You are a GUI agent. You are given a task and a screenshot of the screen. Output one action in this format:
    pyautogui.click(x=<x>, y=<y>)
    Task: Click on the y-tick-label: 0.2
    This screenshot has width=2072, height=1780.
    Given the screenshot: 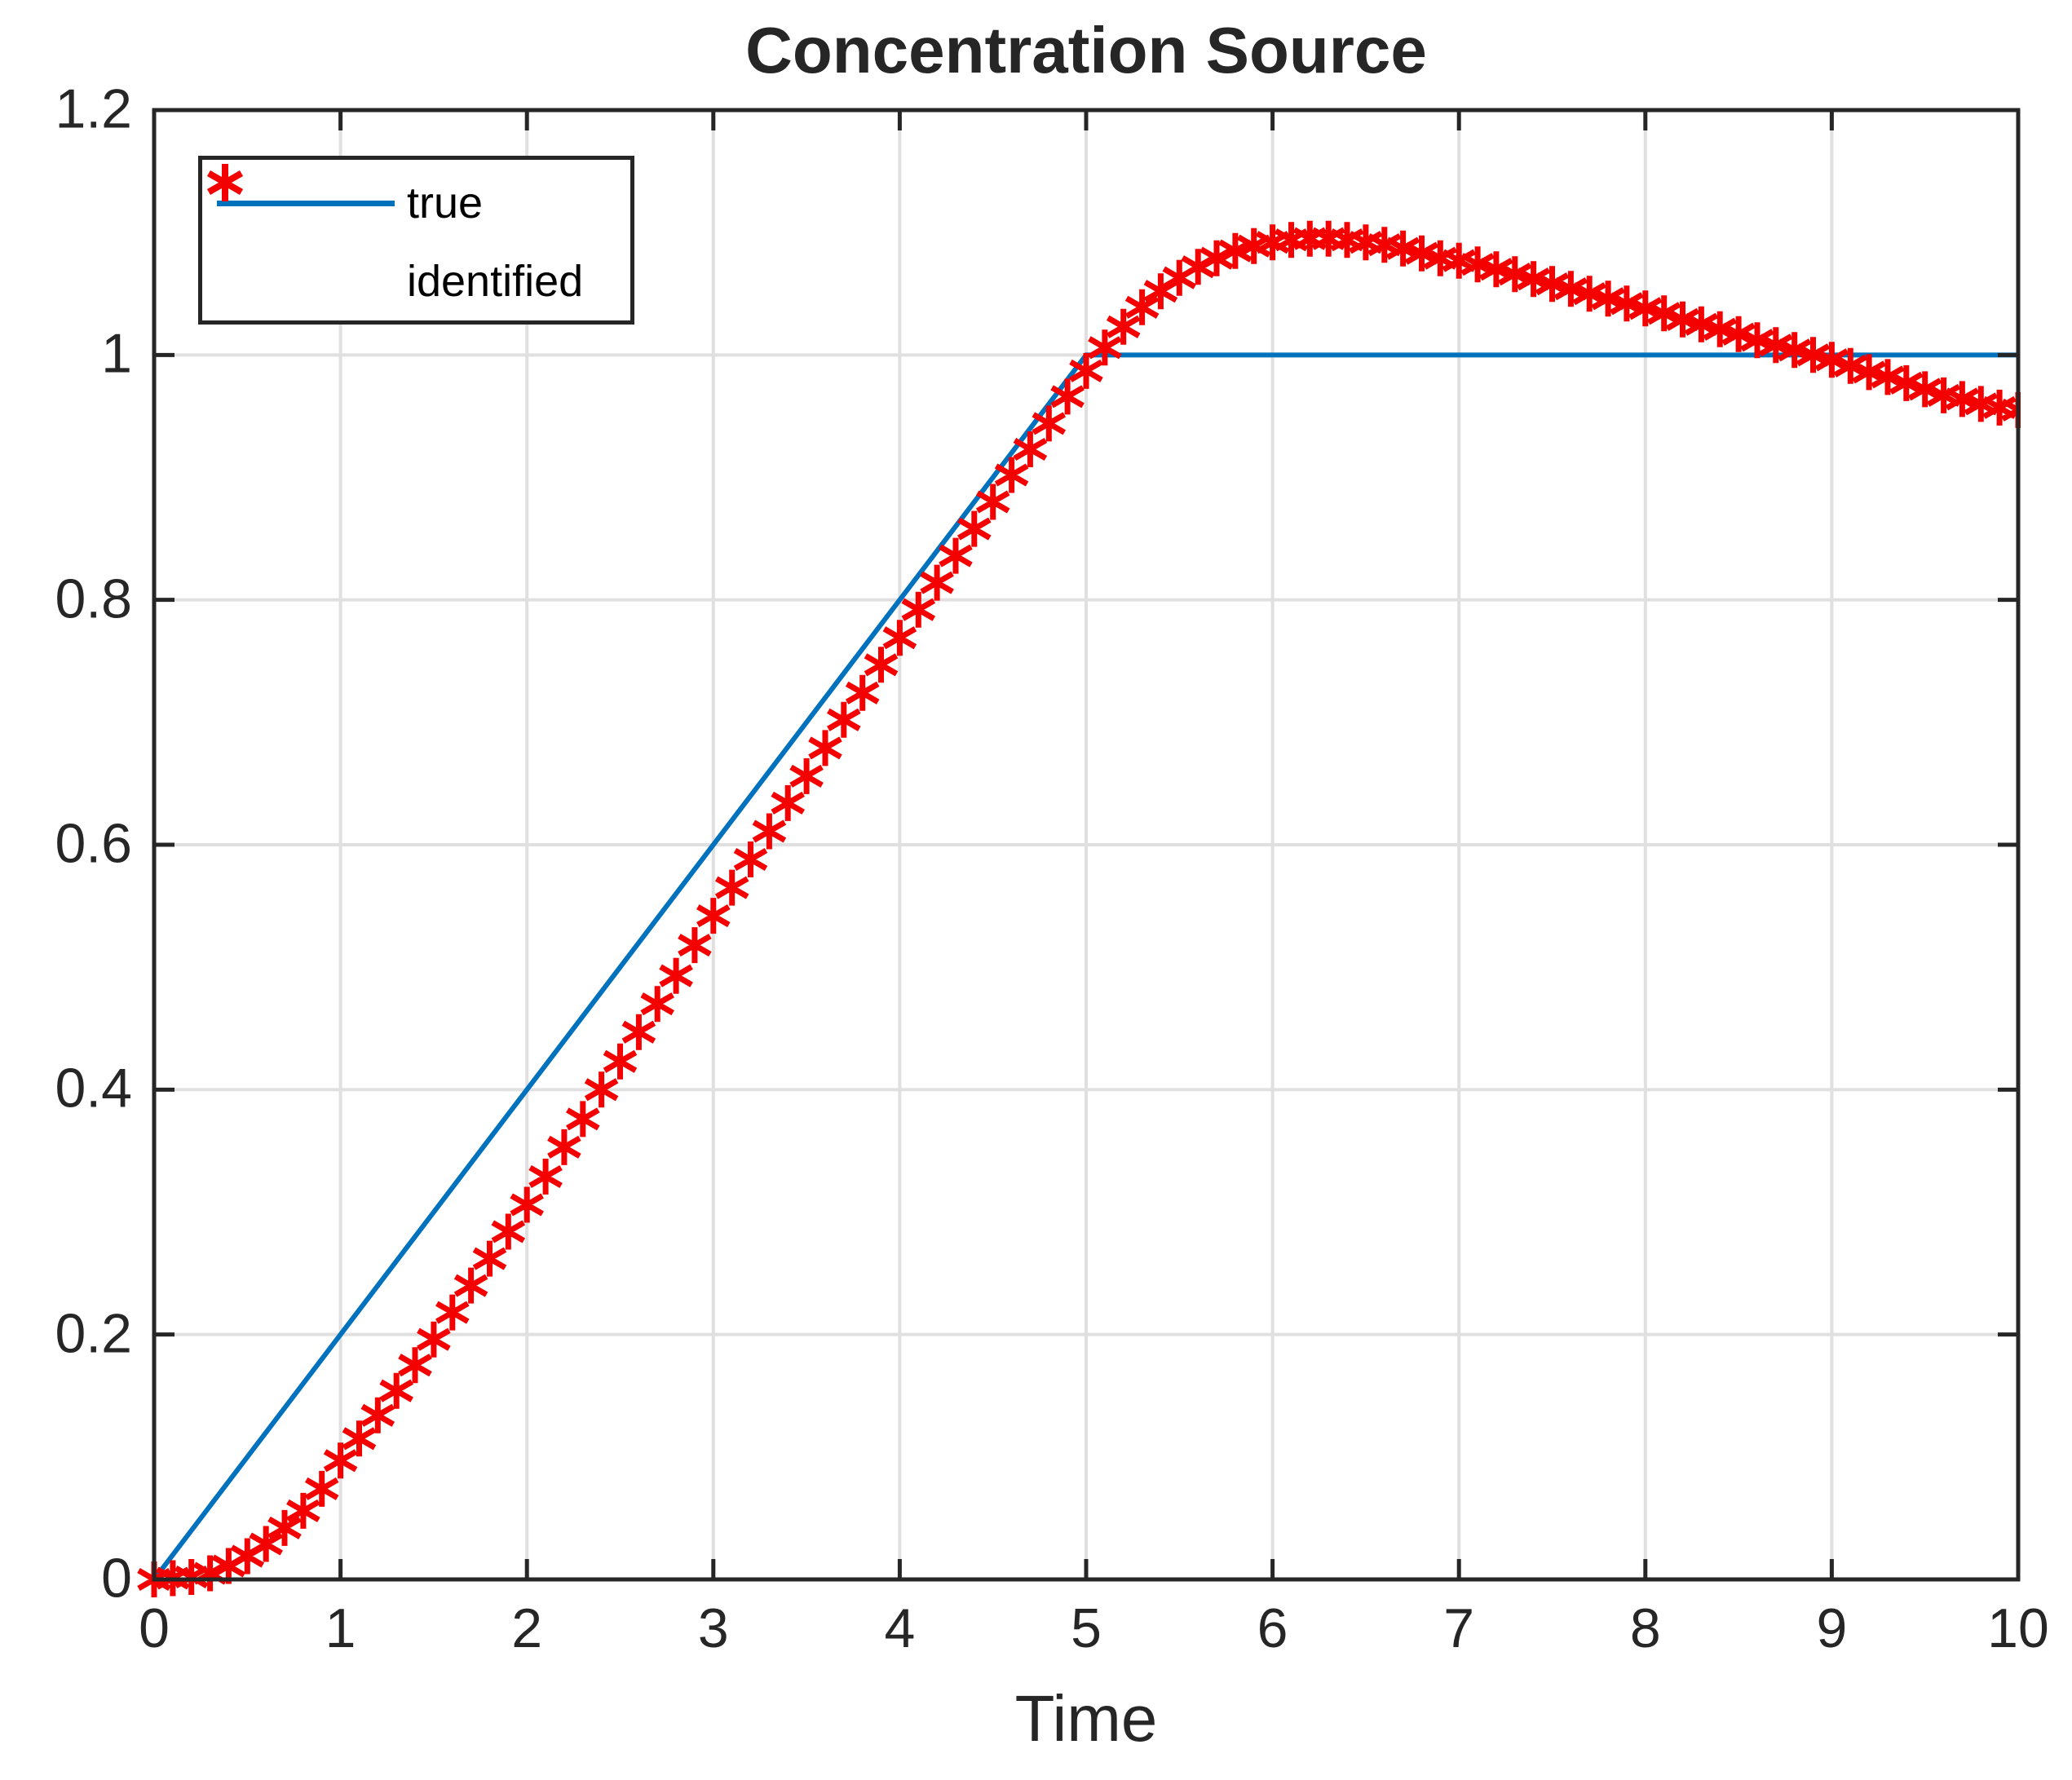 What is the action you would take?
    pyautogui.click(x=93, y=1333)
    